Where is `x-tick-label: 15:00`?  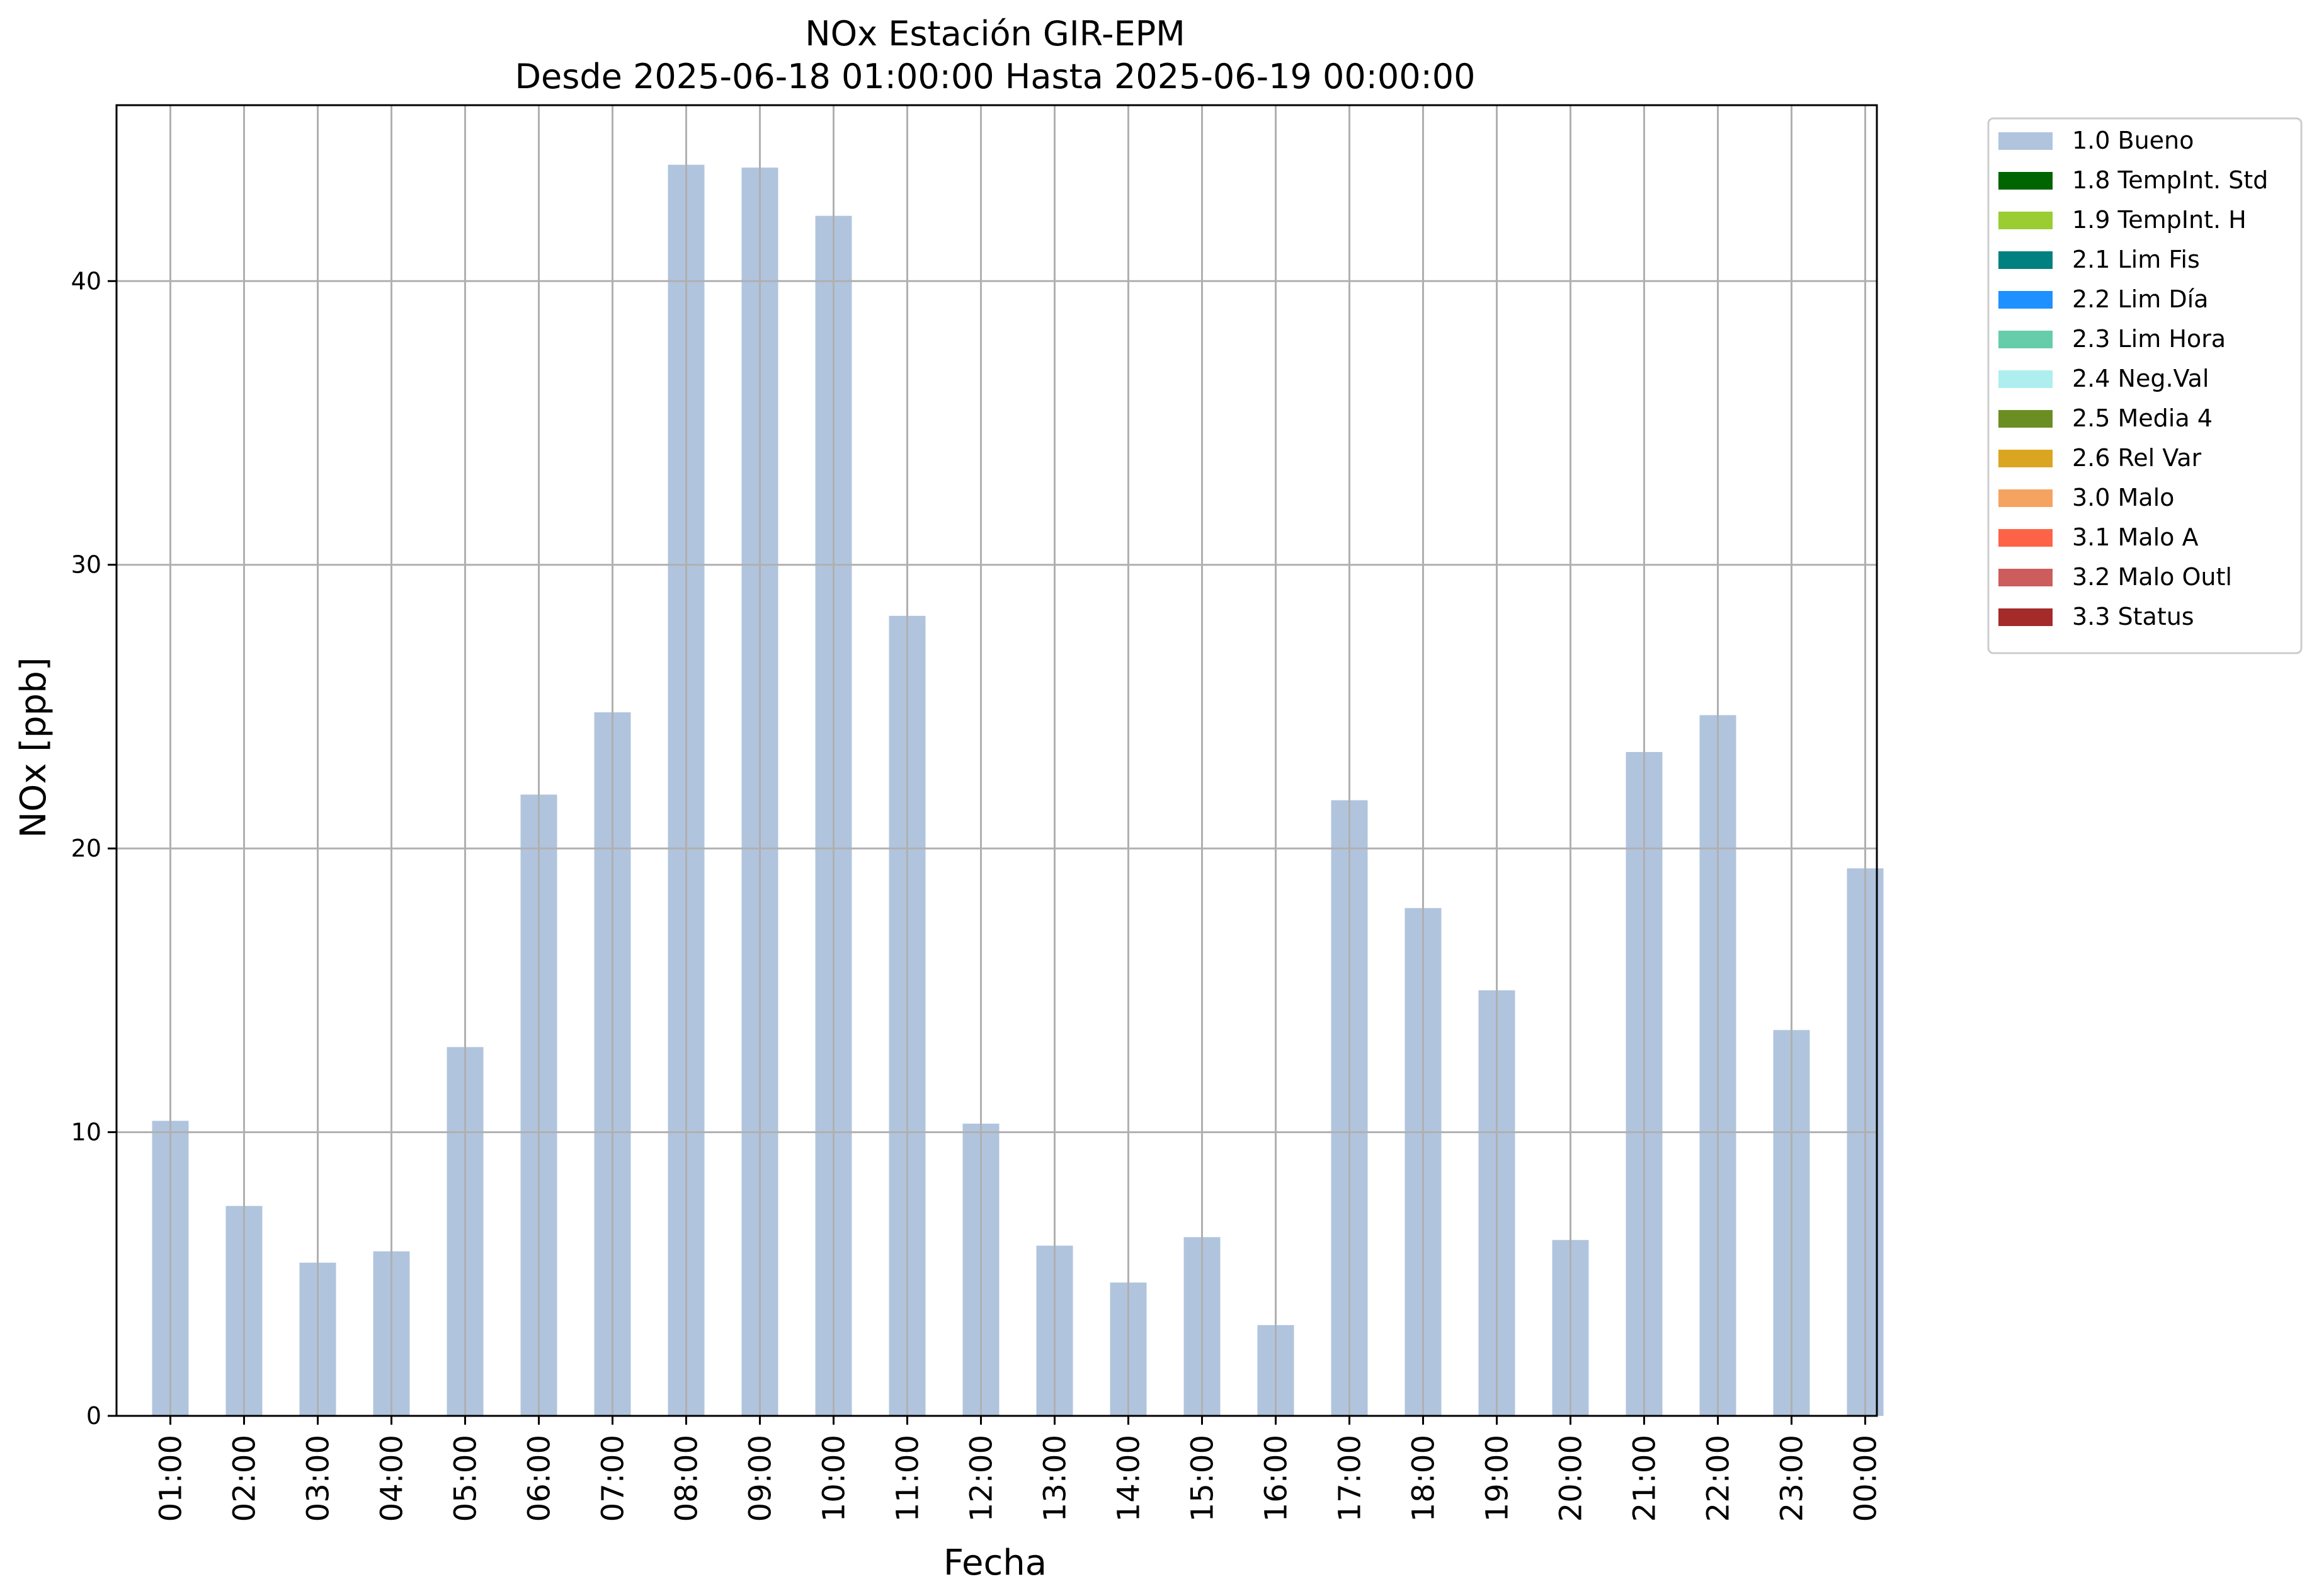
x-tick-label: 15:00 is located at coordinates (1203, 1478).